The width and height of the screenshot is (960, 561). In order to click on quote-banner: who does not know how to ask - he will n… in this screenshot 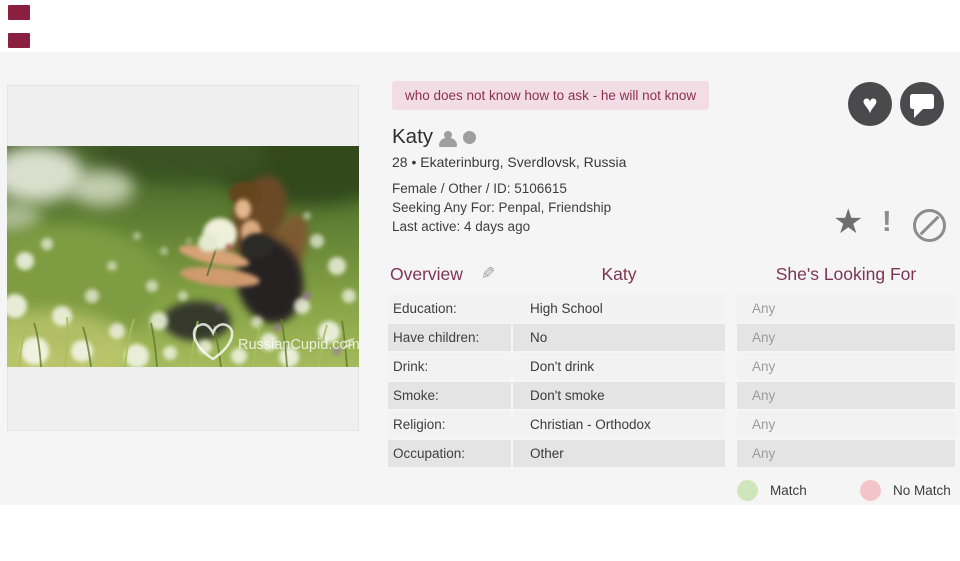, I will do `click(551, 95)`.